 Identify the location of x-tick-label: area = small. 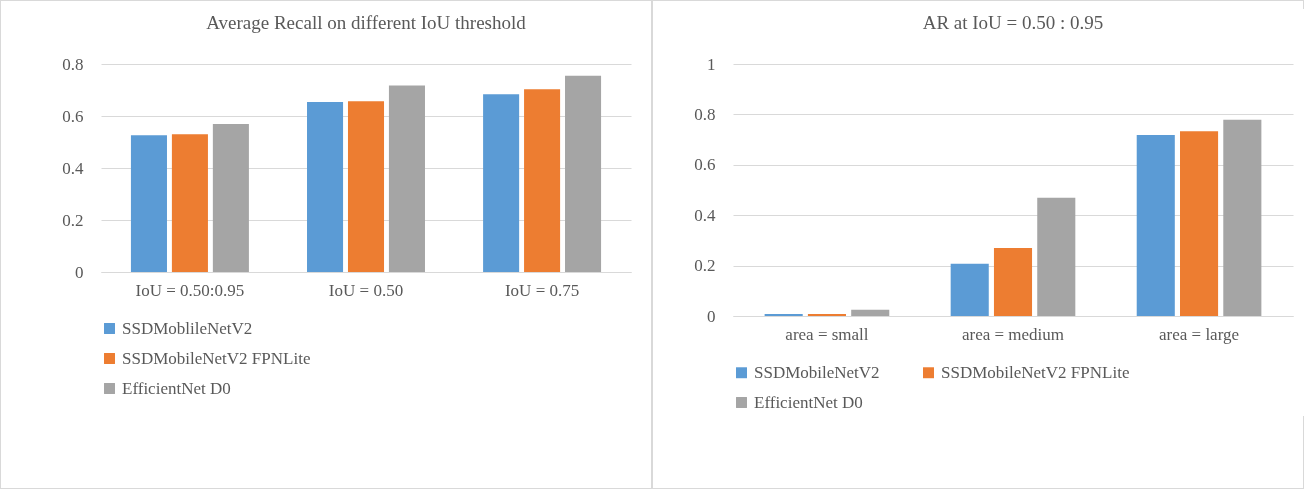
(827, 334).